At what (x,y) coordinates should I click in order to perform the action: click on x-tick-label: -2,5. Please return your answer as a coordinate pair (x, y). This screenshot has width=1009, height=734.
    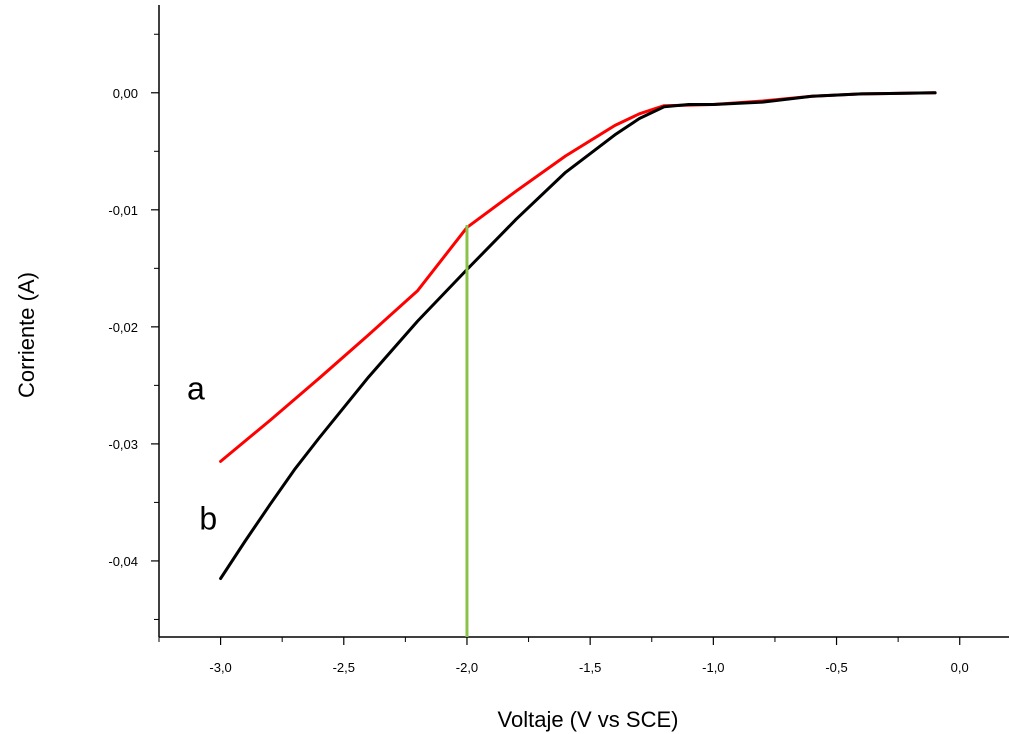
    Looking at the image, I should click on (344, 667).